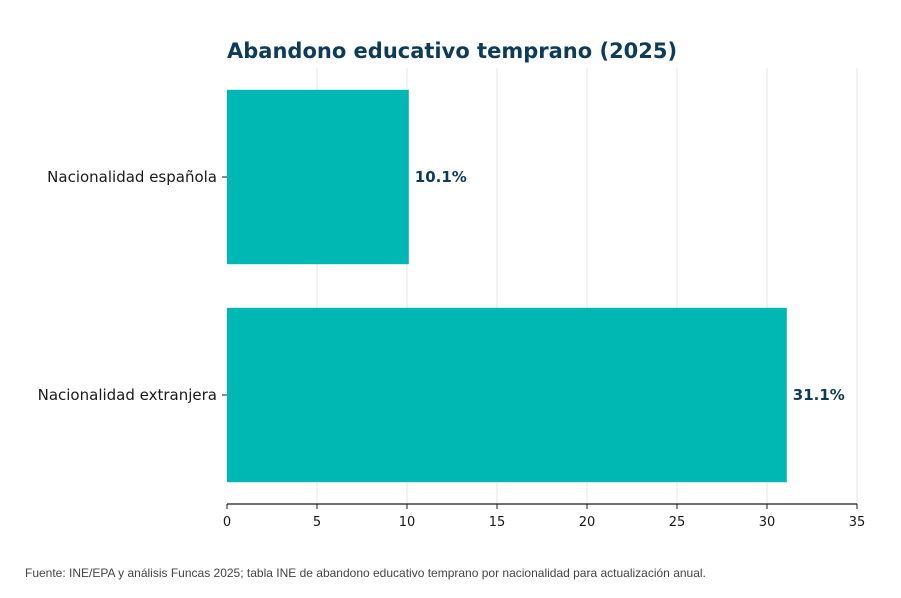 The image size is (901, 598). I want to click on x-tick-label: 30, so click(767, 522).